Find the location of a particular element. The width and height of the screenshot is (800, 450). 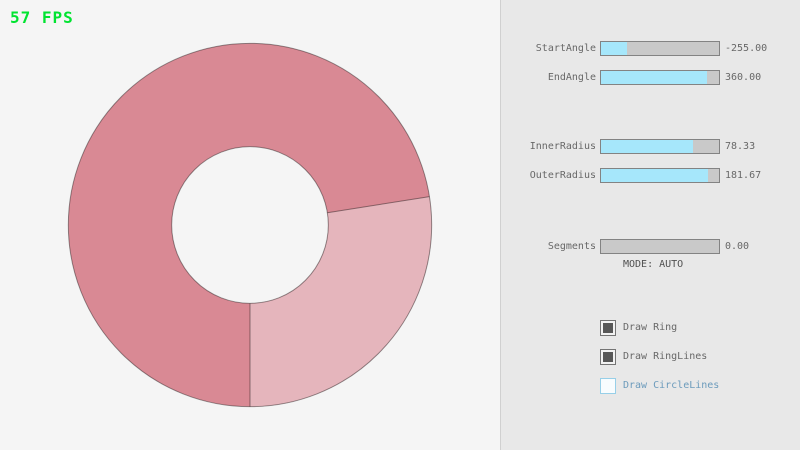

outerradius-value: 181.67 is located at coordinates (743, 175).